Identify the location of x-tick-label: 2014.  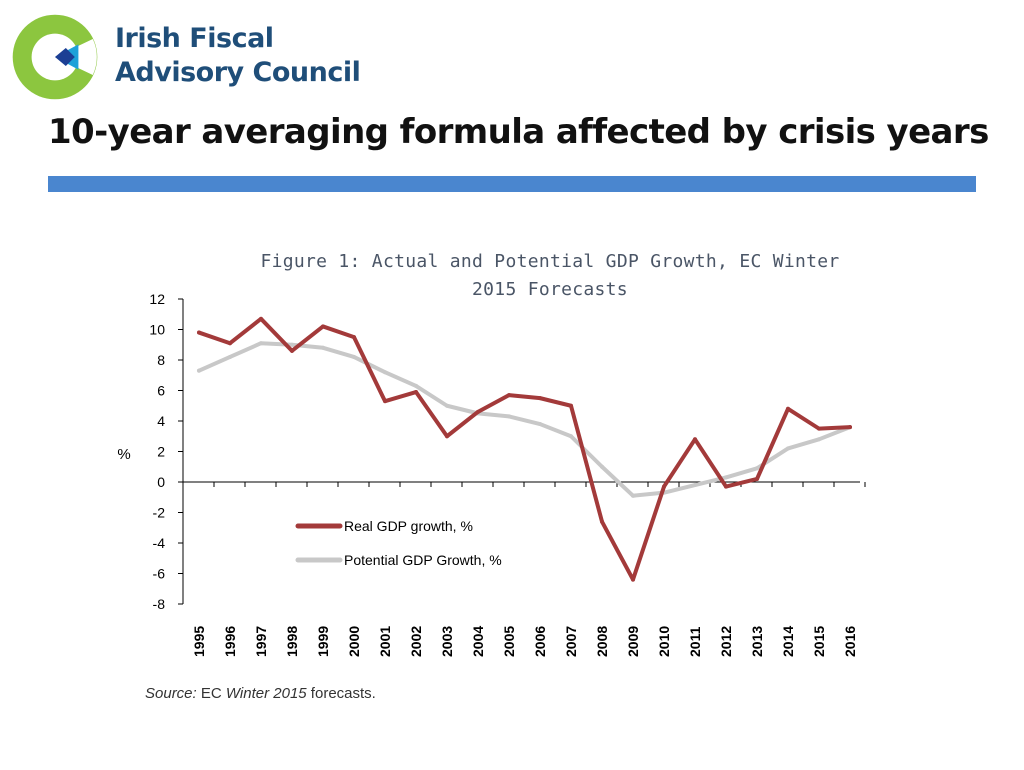
(788, 641).